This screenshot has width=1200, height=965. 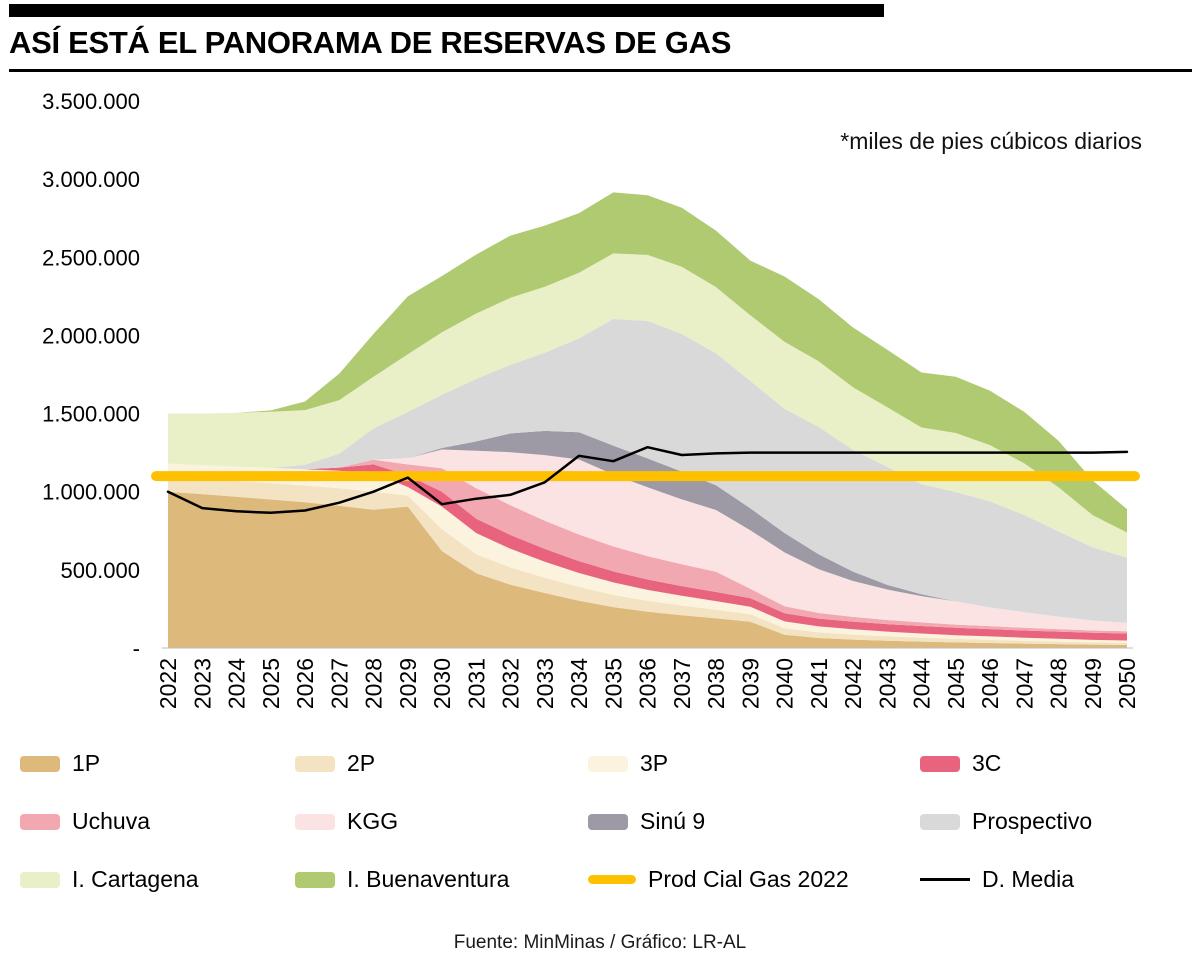 I want to click on x-tick-label: 2050, so click(x=1127, y=683).